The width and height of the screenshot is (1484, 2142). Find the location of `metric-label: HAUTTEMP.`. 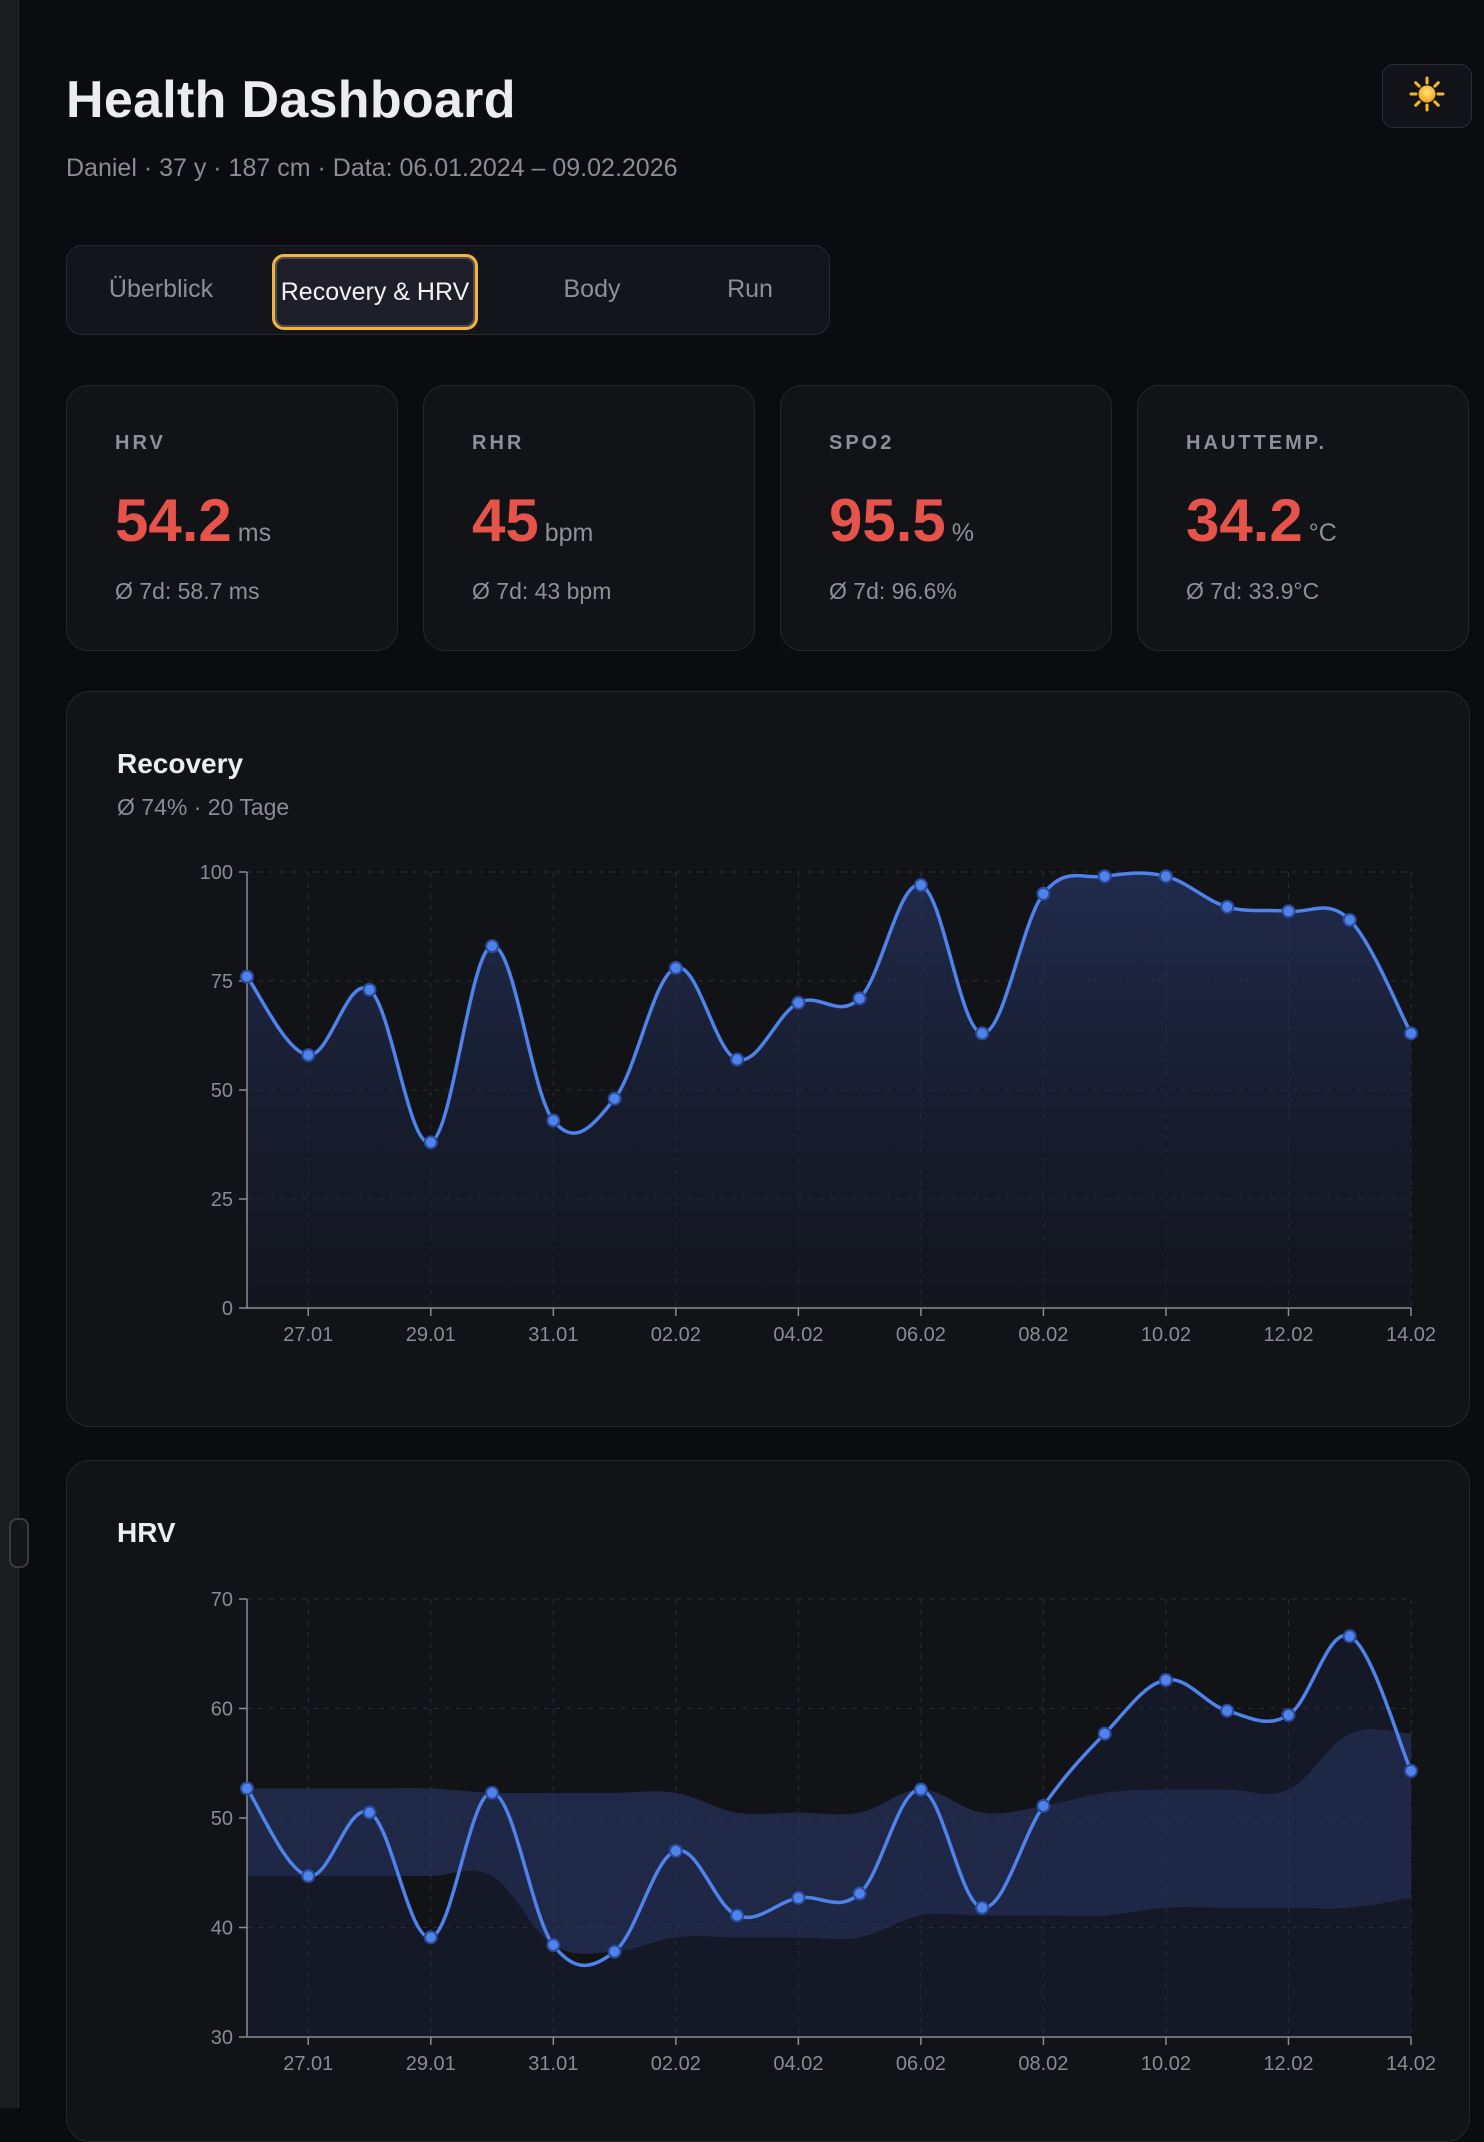

metric-label: HAUTTEMP. is located at coordinates (1257, 443).